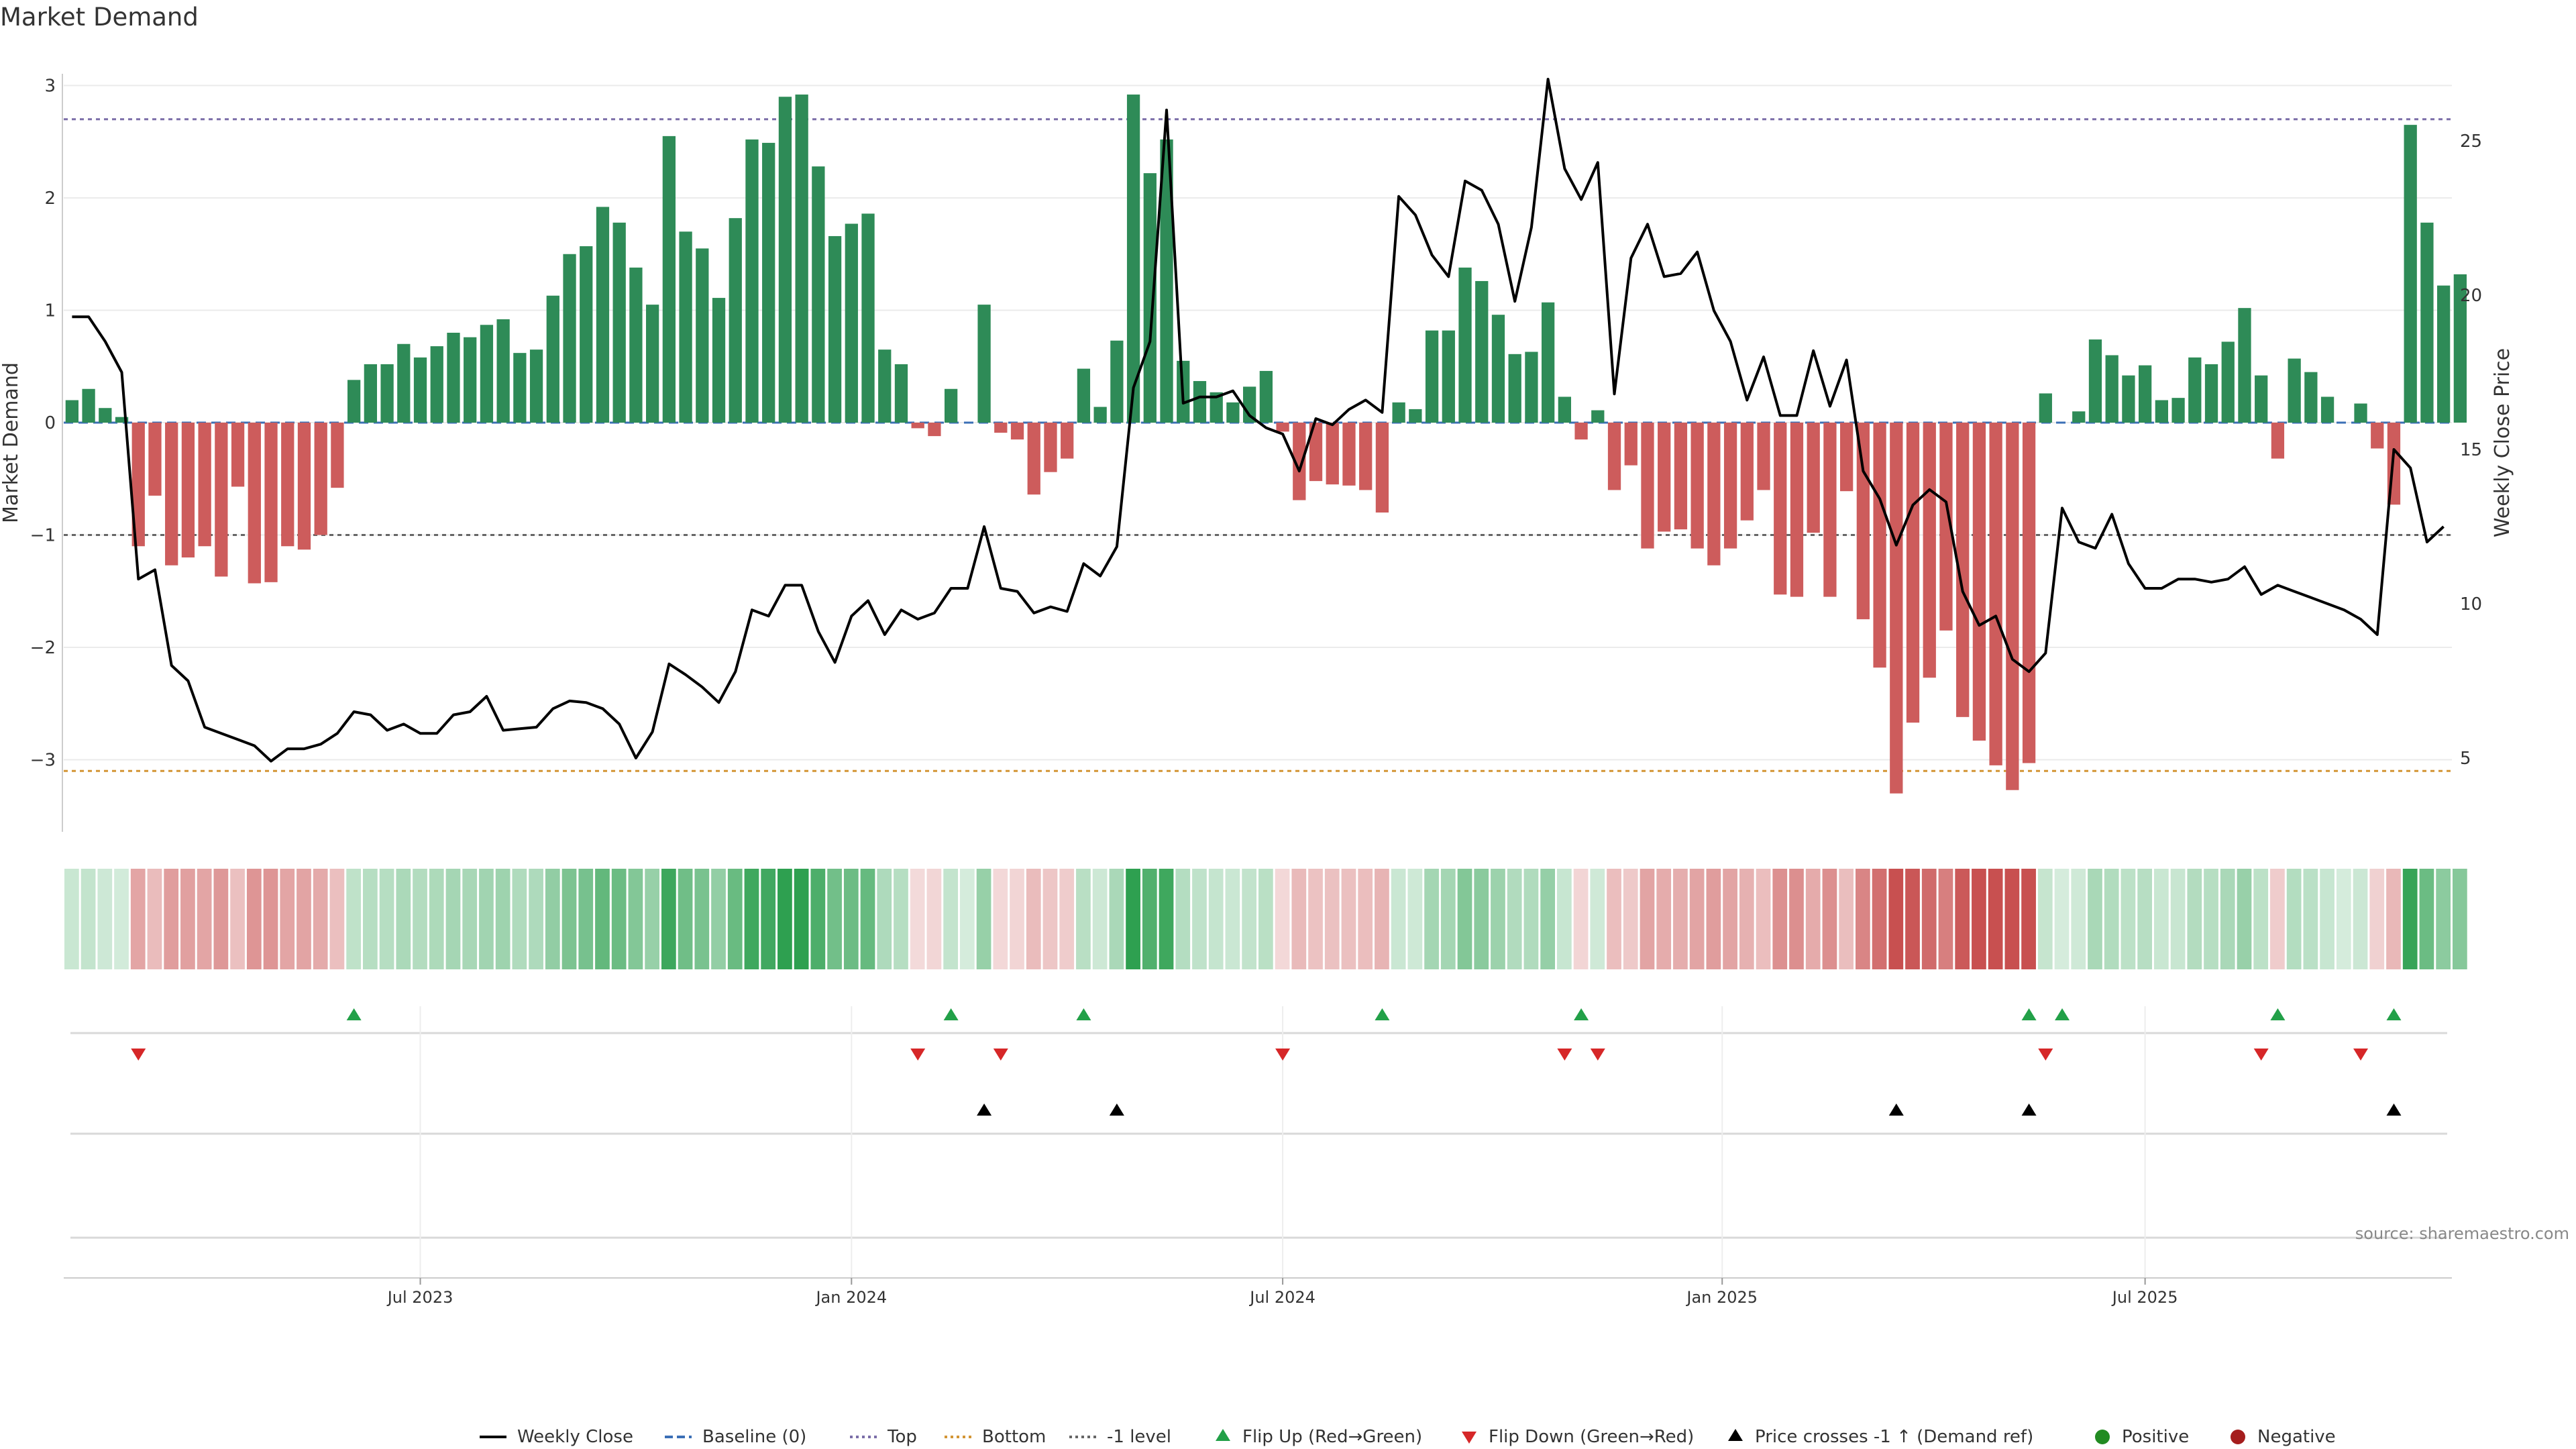 Image resolution: width=2576 pixels, height=1449 pixels. What do you see at coordinates (2238, 1437) in the screenshot?
I see `legend-swatch` at bounding box center [2238, 1437].